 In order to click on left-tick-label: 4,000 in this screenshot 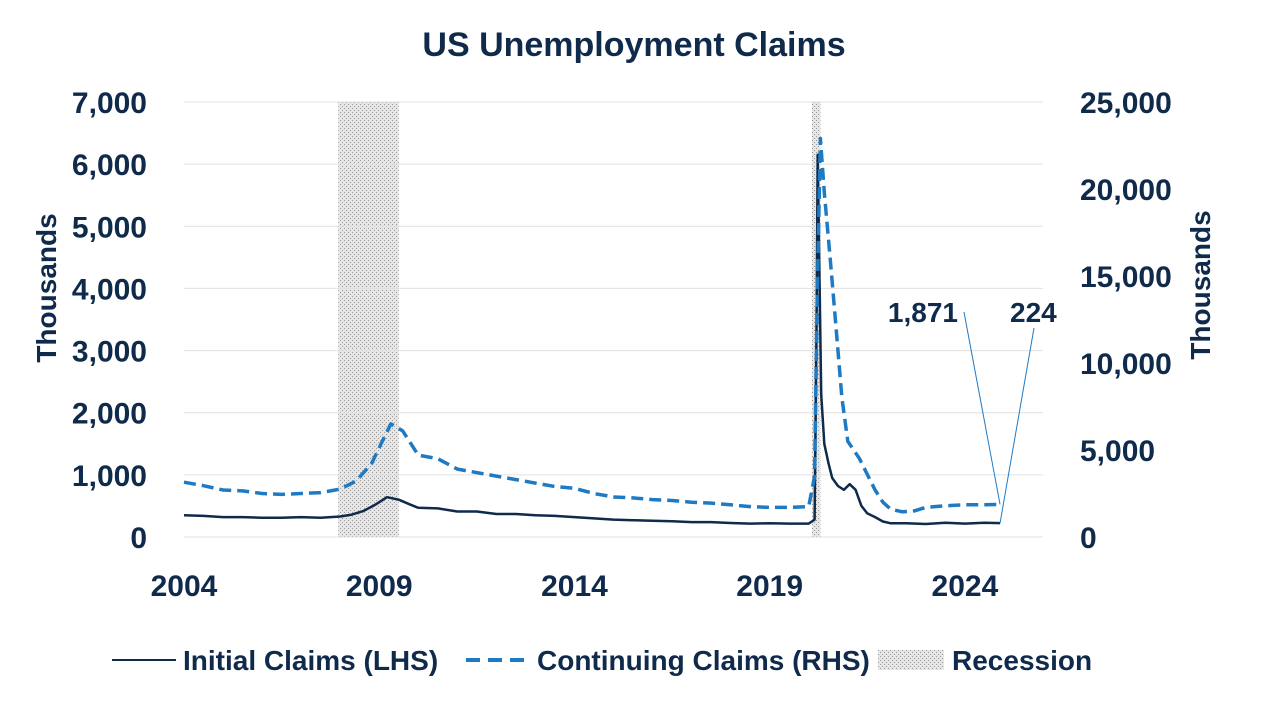, I will do `click(109, 289)`.